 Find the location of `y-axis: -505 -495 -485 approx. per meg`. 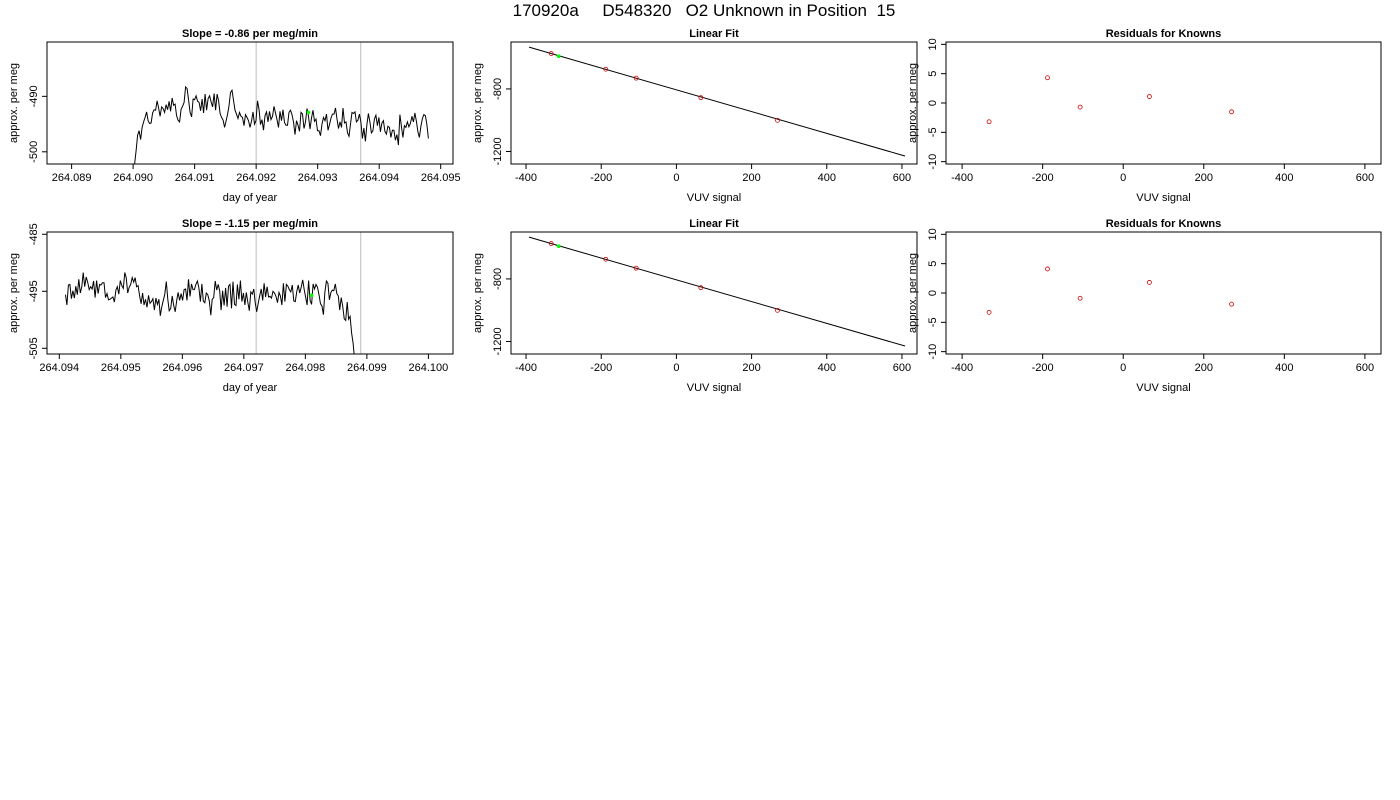

y-axis: -505 -495 -485 approx. per meg is located at coordinates (27, 291).